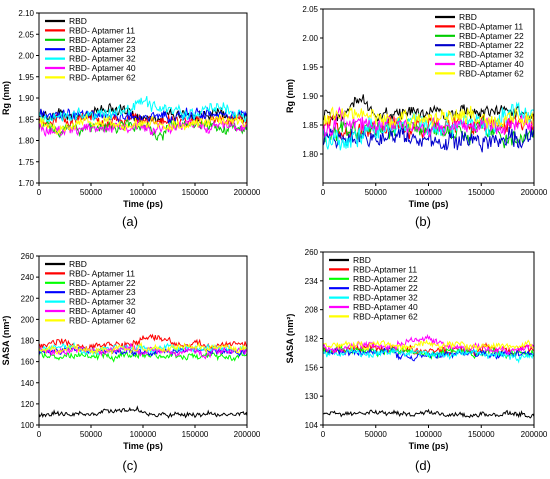 This screenshot has height=479, width=550. What do you see at coordinates (312, 310) in the screenshot?
I see `y-tick-label-4: 208` at bounding box center [312, 310].